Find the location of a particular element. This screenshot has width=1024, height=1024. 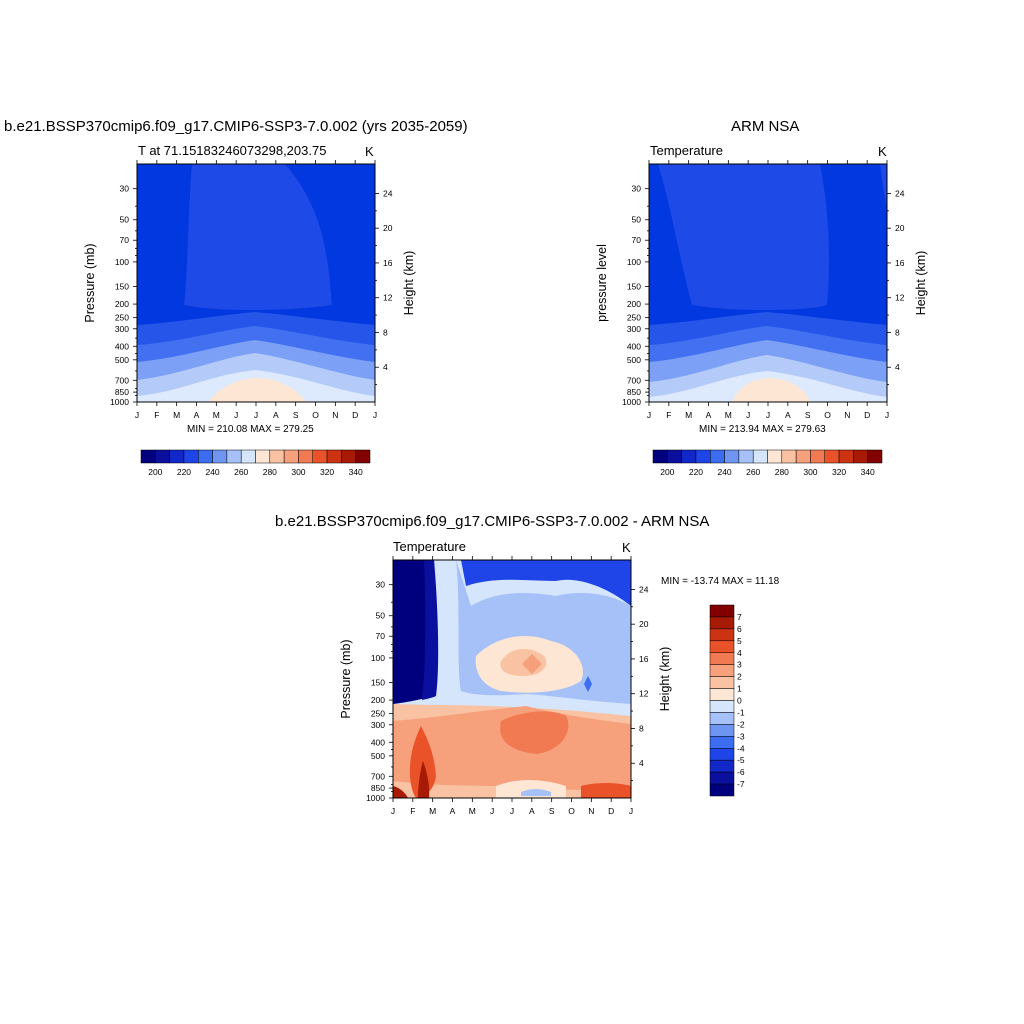

panel2-title: ARM NSA is located at coordinates (765, 126).